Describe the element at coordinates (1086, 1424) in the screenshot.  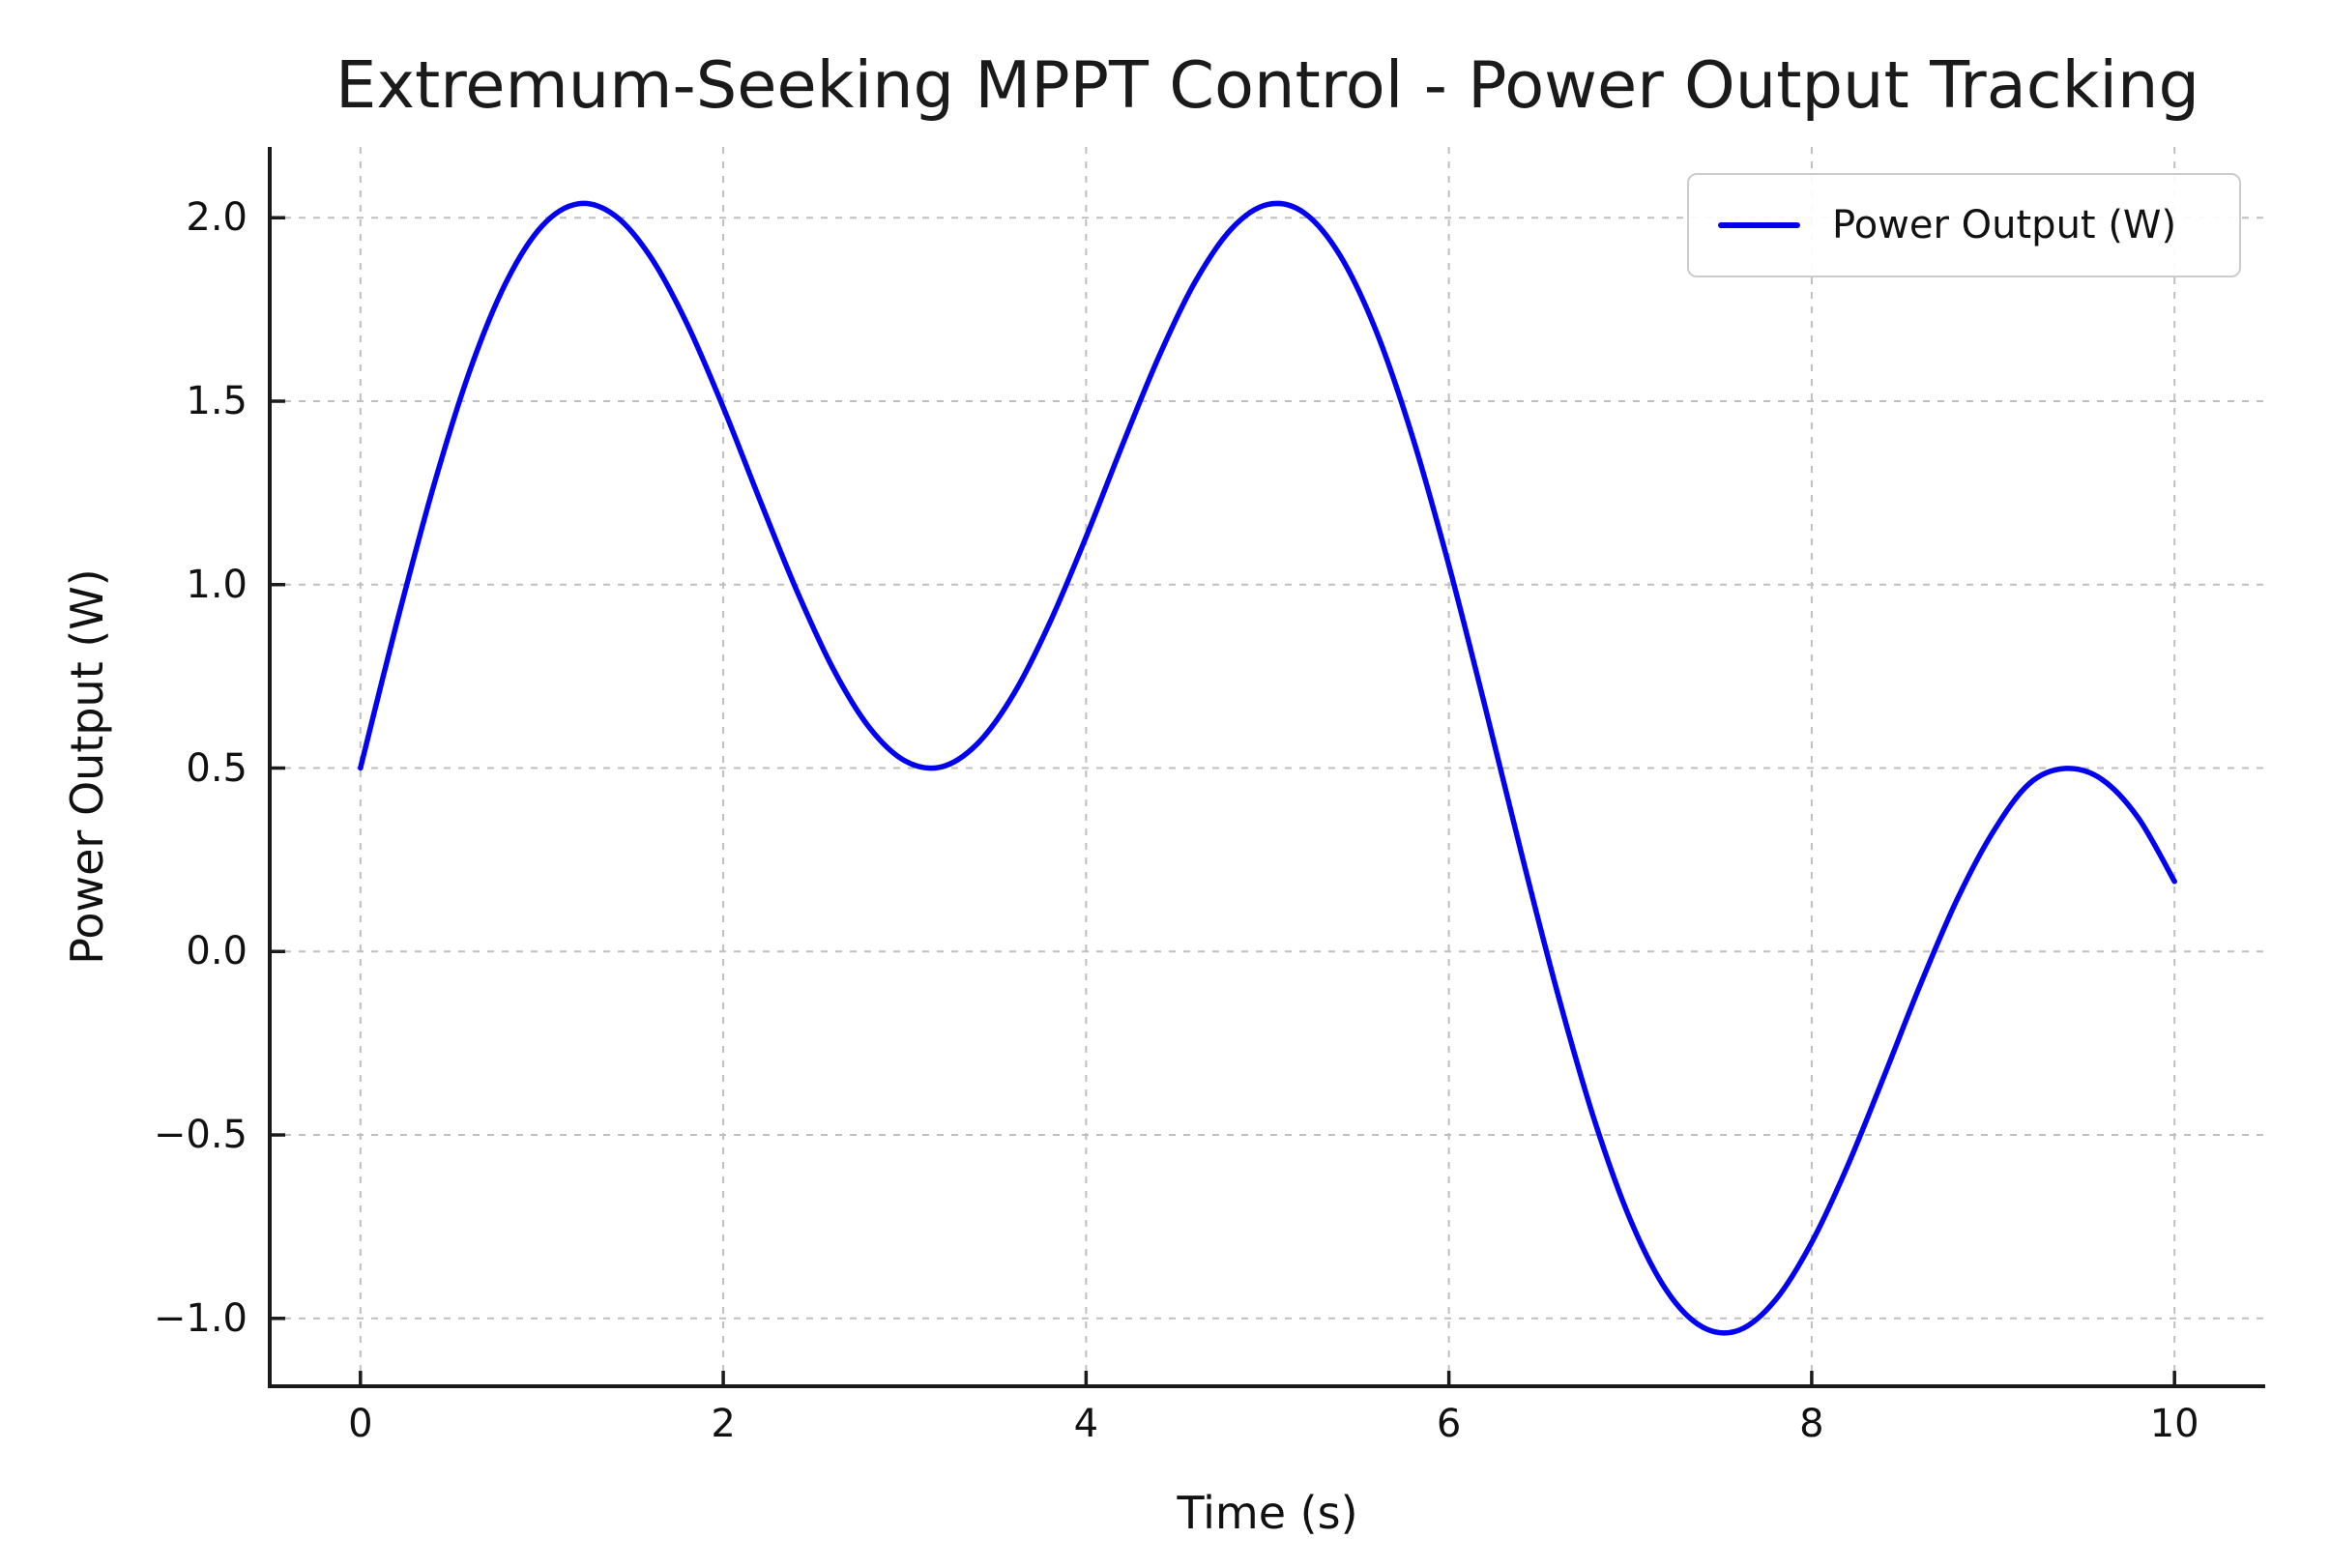
I see `x-tick-label: 4` at that location.